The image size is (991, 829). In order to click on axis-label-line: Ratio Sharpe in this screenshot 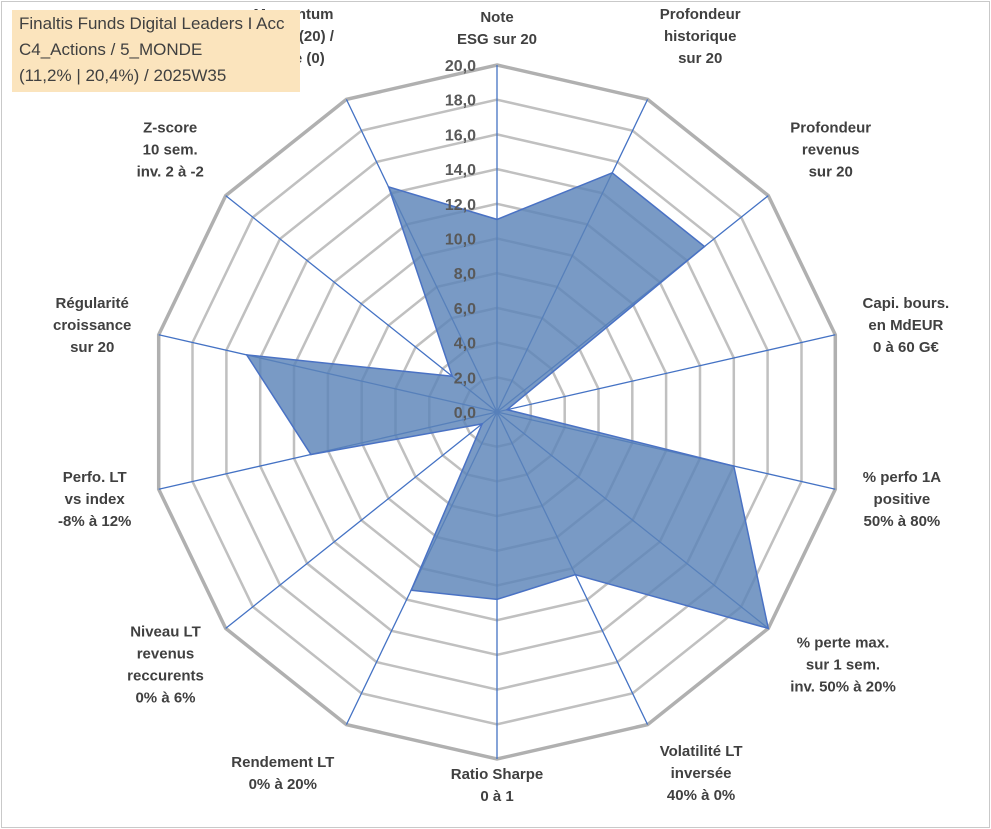, I will do `click(497, 774)`.